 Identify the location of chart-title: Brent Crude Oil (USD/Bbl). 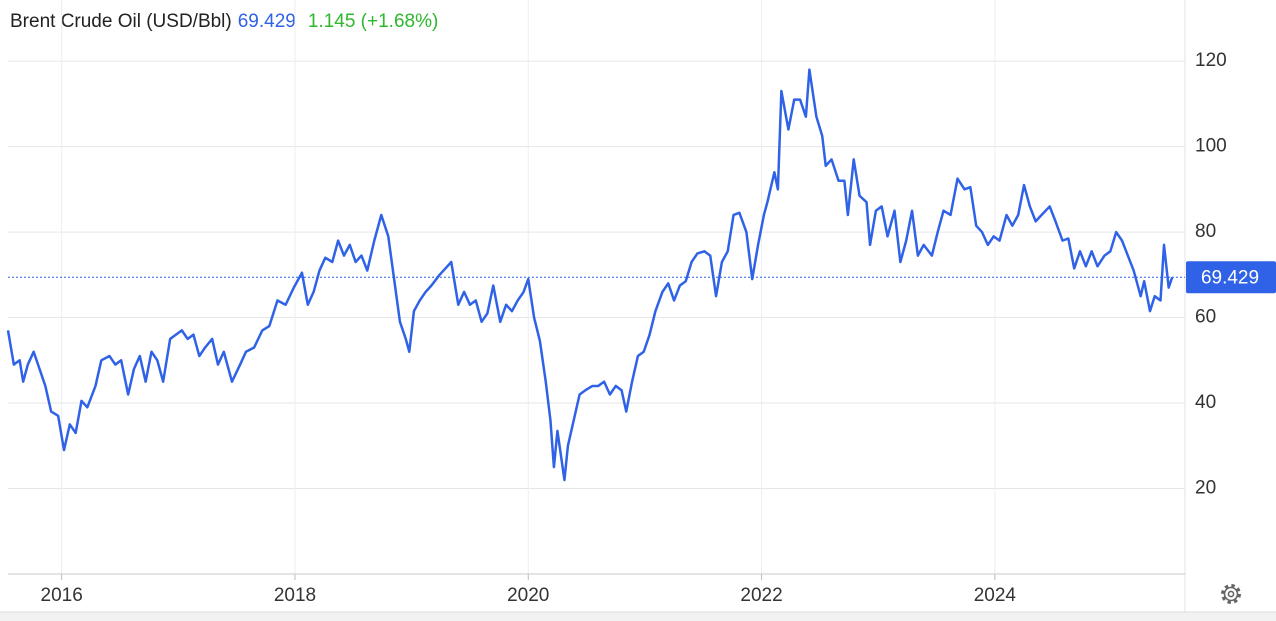
(121, 21).